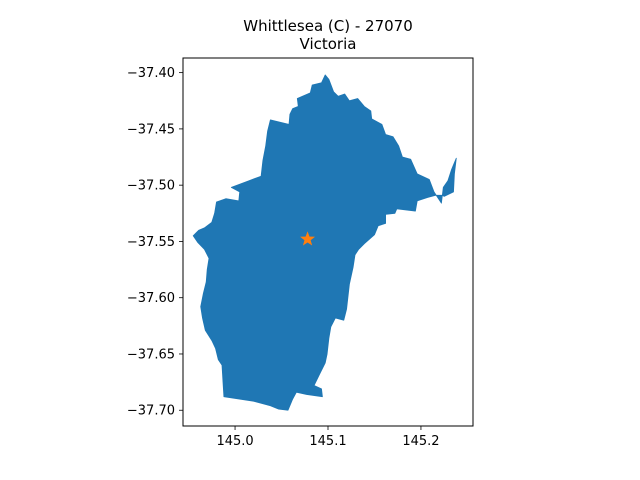  I want to click on y-tick-label: −37.55, so click(151, 242).